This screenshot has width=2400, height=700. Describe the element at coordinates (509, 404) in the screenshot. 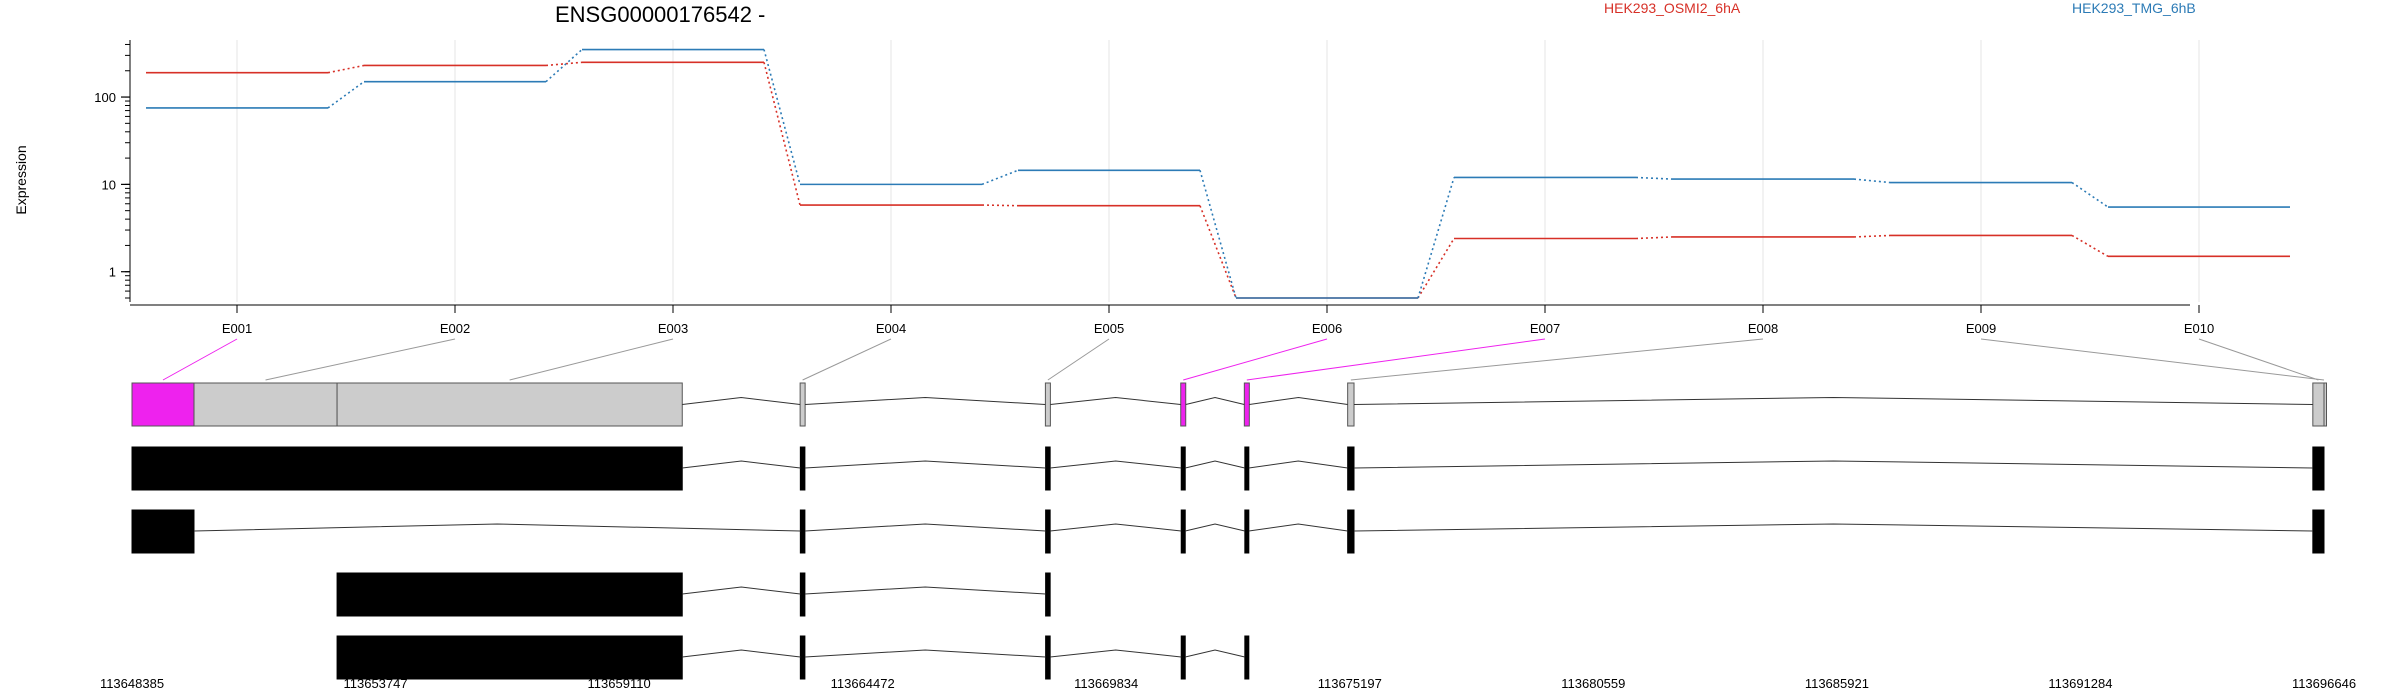

I see `exon-block-e003` at that location.